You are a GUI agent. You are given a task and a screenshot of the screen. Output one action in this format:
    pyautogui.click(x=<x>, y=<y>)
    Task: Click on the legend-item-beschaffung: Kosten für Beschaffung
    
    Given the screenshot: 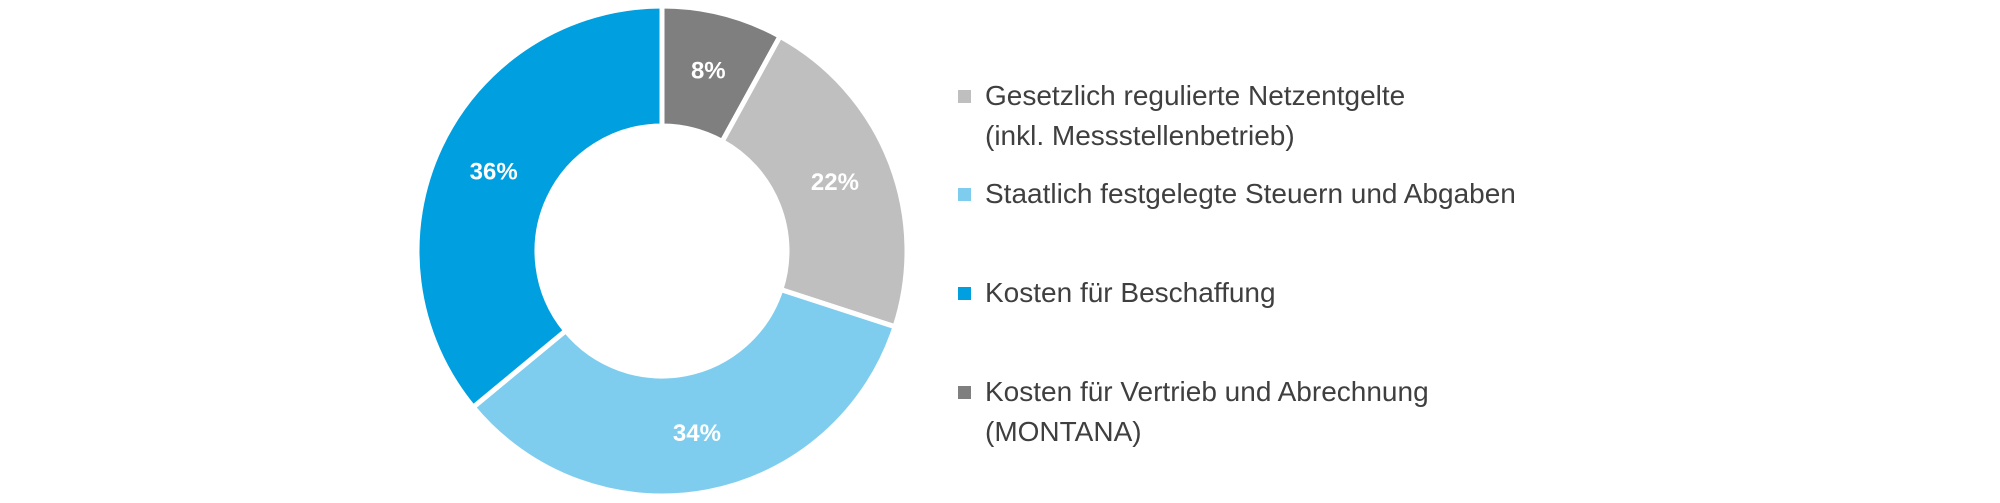 What is the action you would take?
    pyautogui.click(x=1117, y=293)
    